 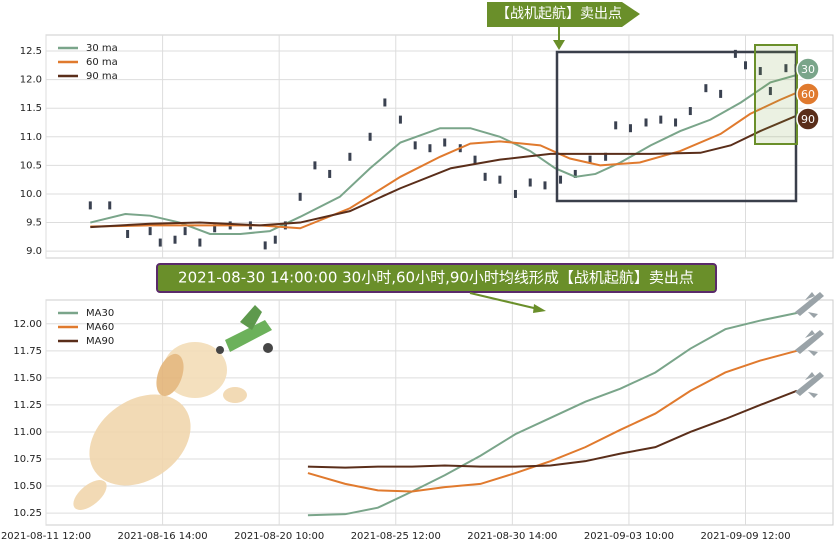 I want to click on y-tick-label: 11.25, so click(x=27, y=405).